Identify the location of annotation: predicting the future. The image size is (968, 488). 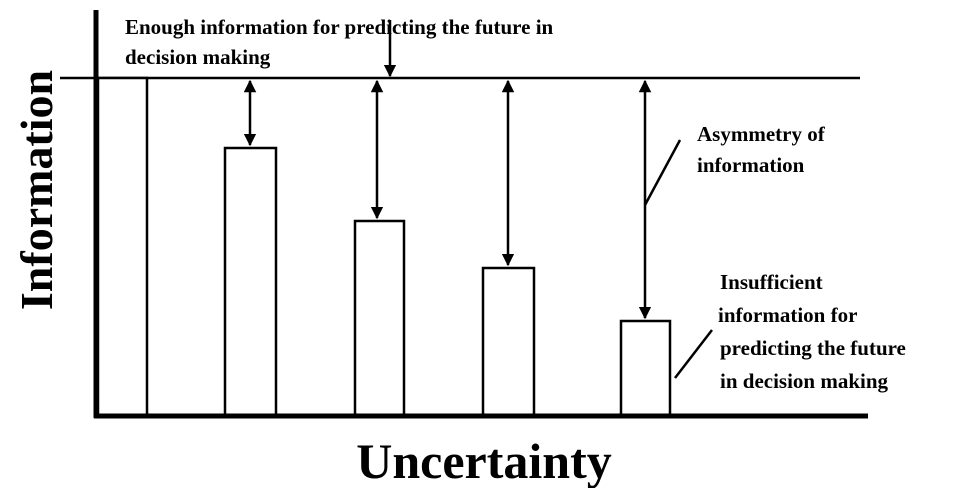
(813, 348).